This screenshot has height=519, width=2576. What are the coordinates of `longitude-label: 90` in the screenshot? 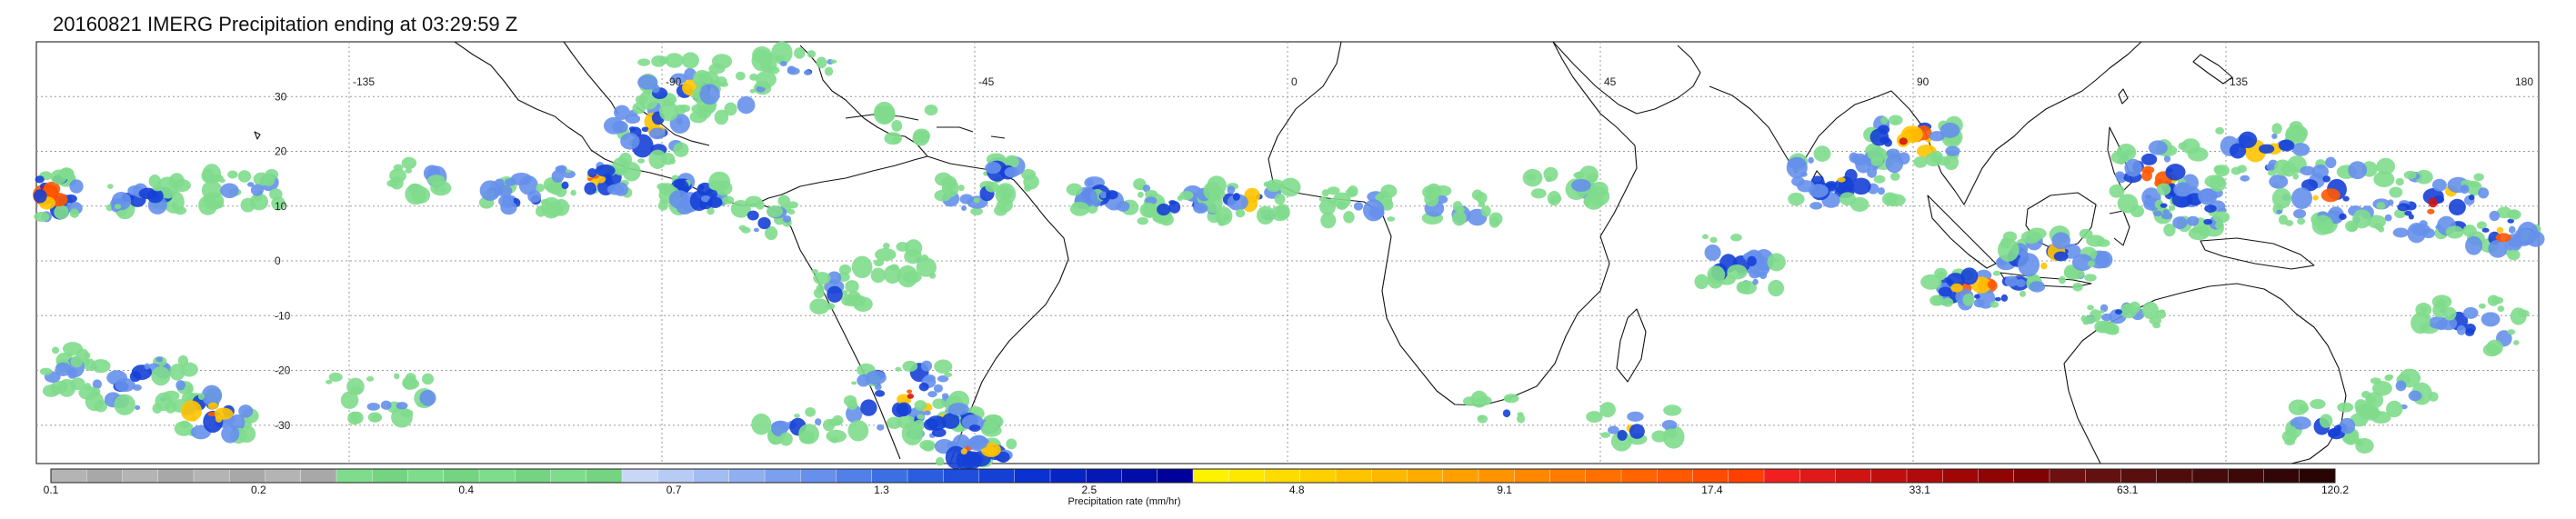 It's located at (1923, 81).